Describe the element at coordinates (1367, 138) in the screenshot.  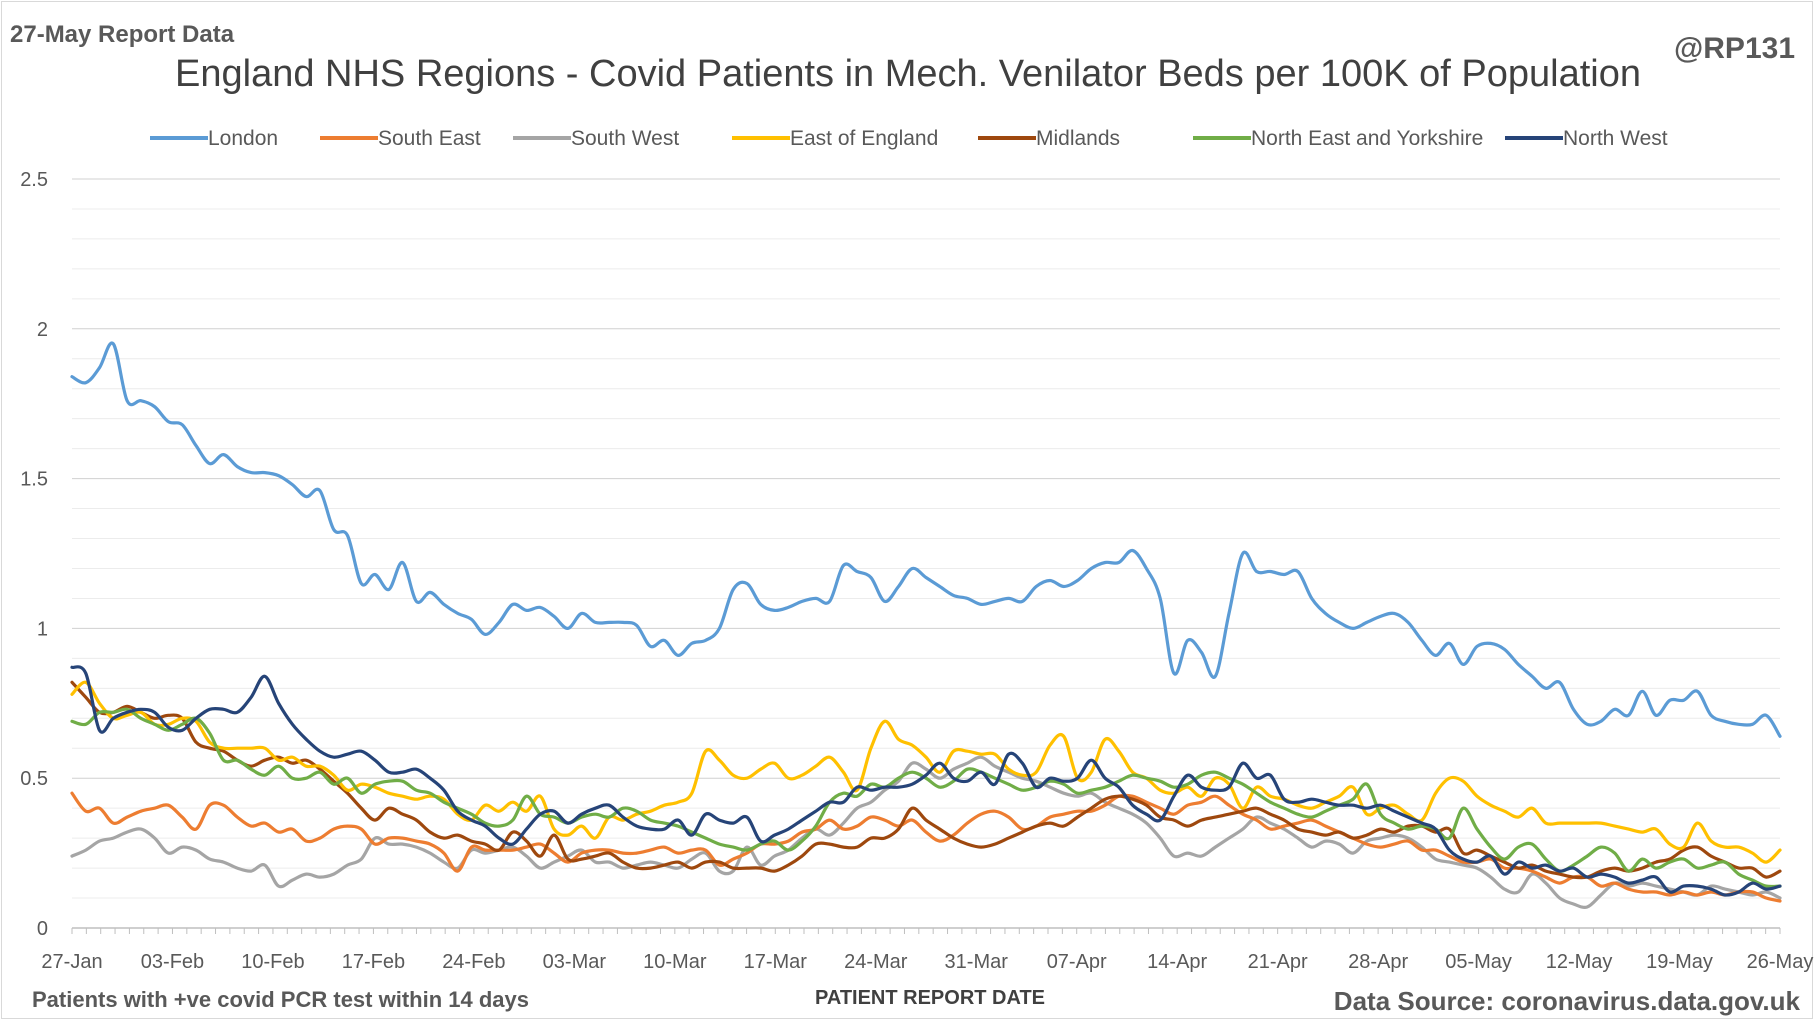
I see `legend-label: North East and Yorkshire` at that location.